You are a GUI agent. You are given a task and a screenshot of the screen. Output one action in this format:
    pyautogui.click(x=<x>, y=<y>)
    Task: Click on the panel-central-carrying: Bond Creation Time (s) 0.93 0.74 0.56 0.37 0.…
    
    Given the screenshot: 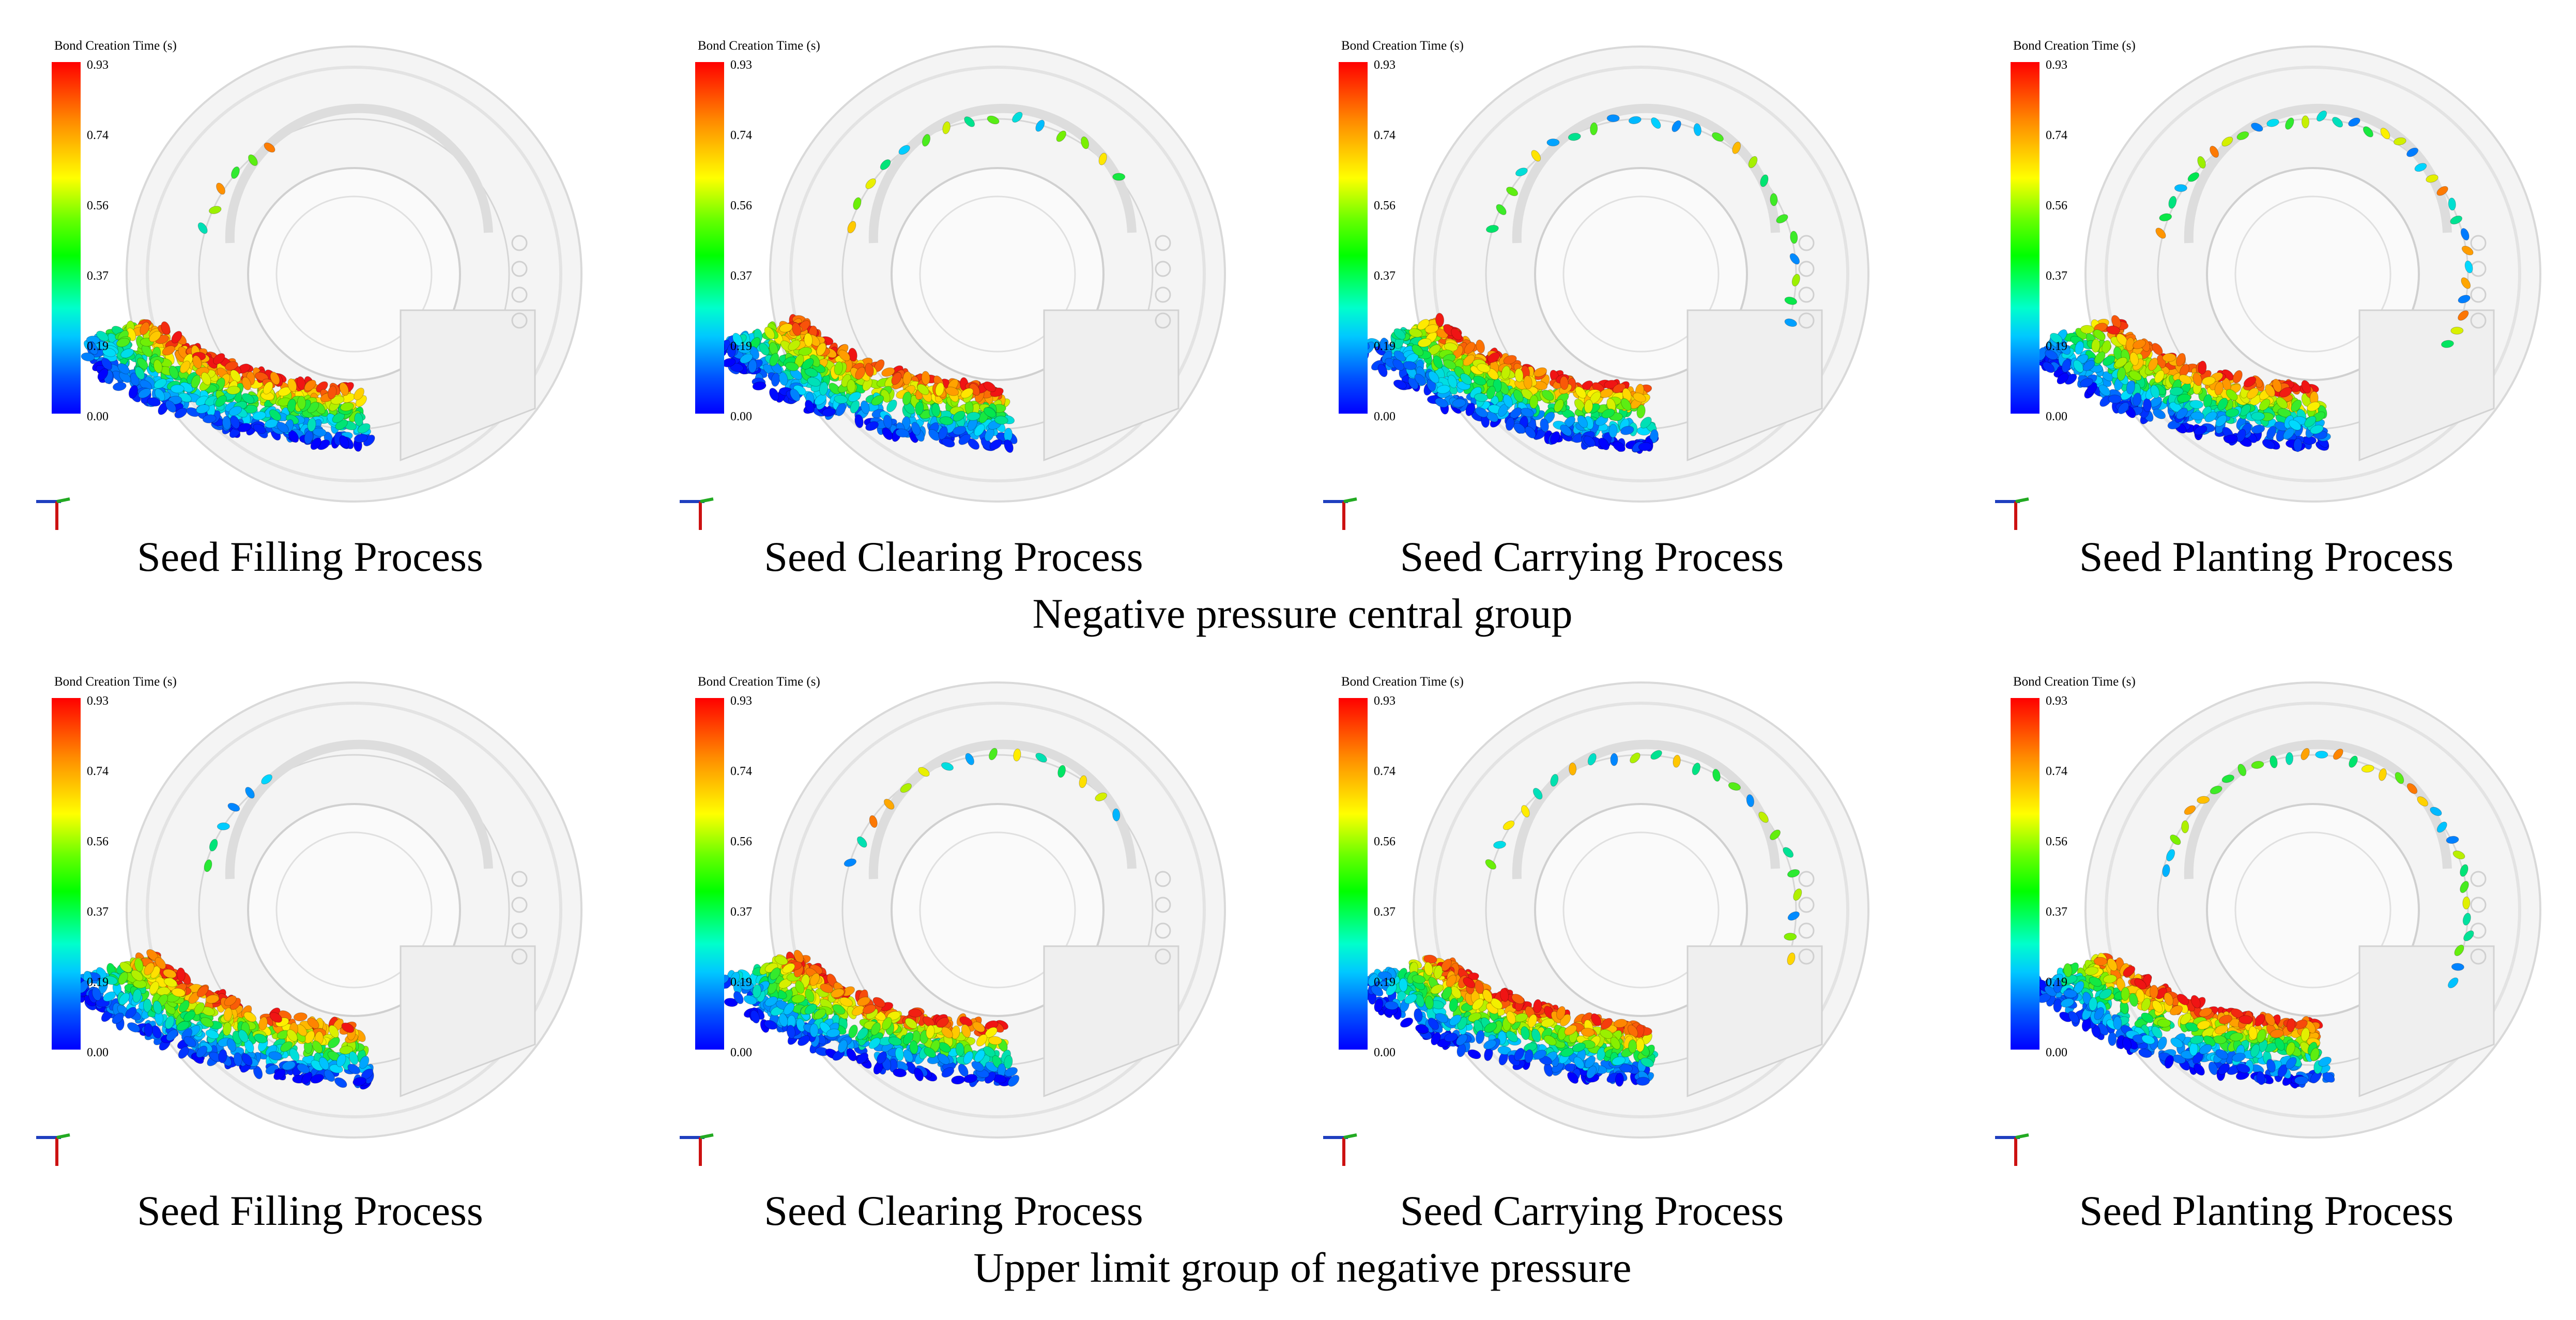 What is the action you would take?
    pyautogui.click(x=1618, y=289)
    